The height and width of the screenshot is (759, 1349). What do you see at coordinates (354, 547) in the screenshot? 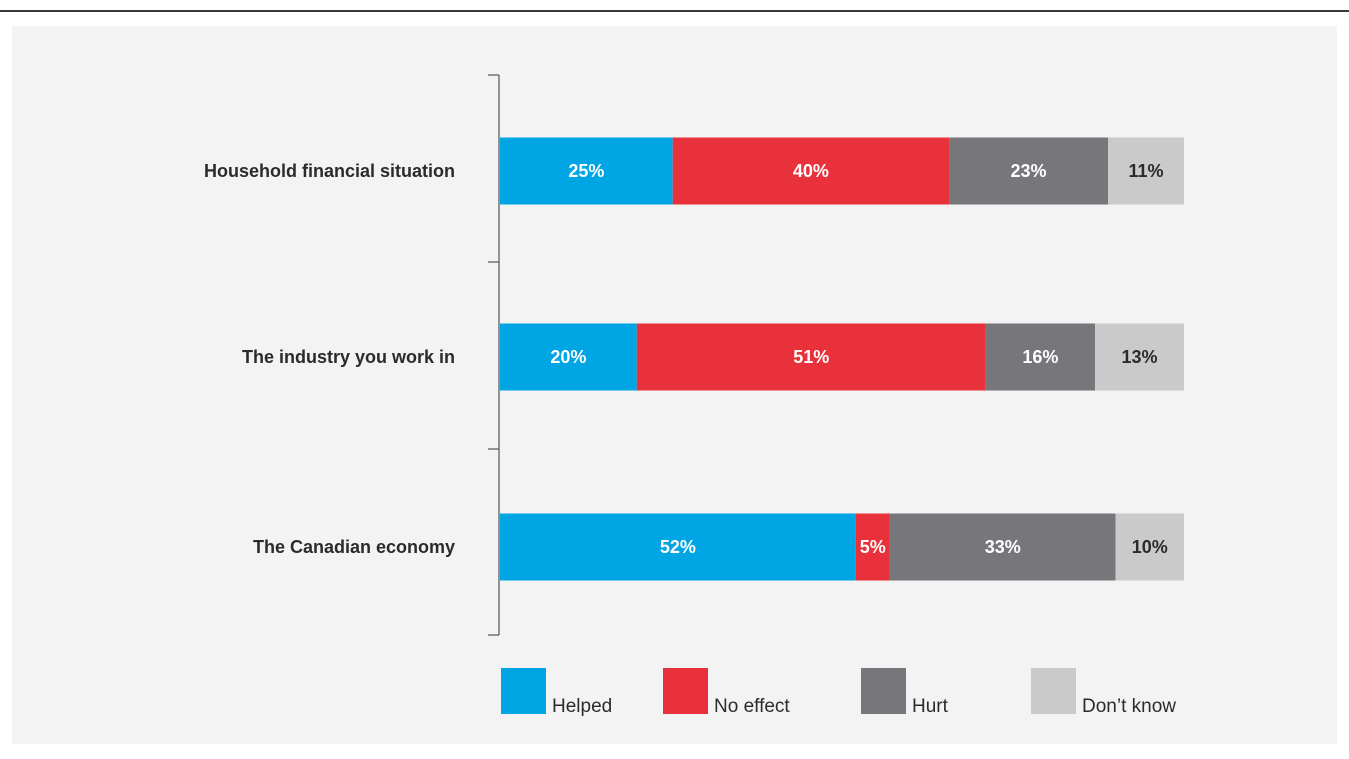
I see `category-label-the-canadian-economy: The Canadian economy` at bounding box center [354, 547].